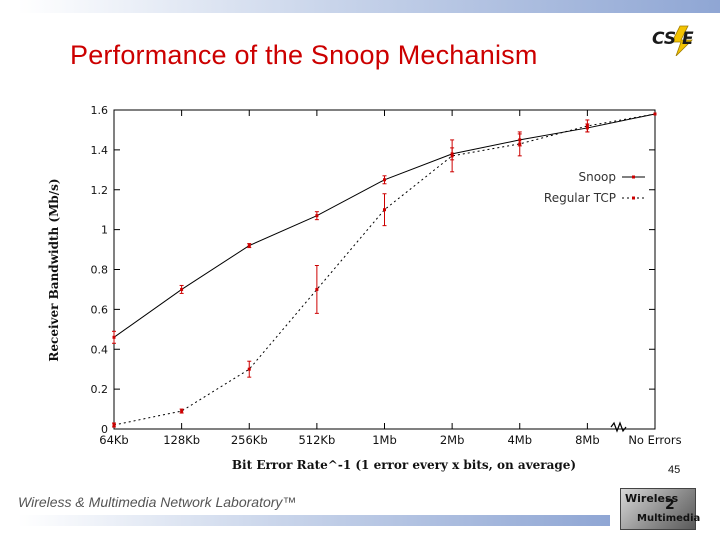  What do you see at coordinates (181, 440) in the screenshot?
I see `x-tick-label: 128Kb` at bounding box center [181, 440].